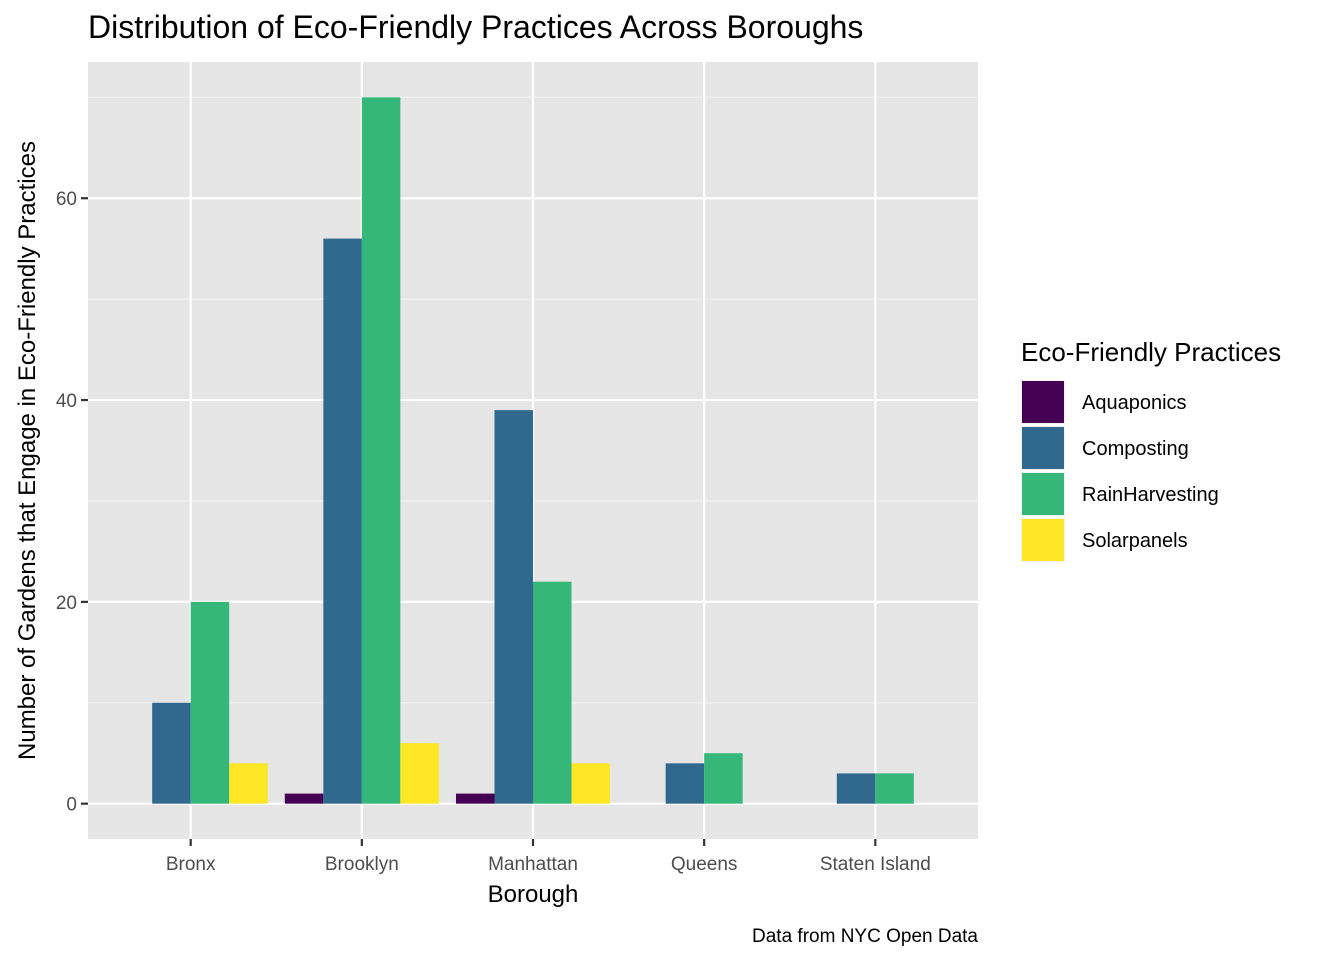 The height and width of the screenshot is (960, 1344). I want to click on bar-solarpanels-bronx, so click(248, 783).